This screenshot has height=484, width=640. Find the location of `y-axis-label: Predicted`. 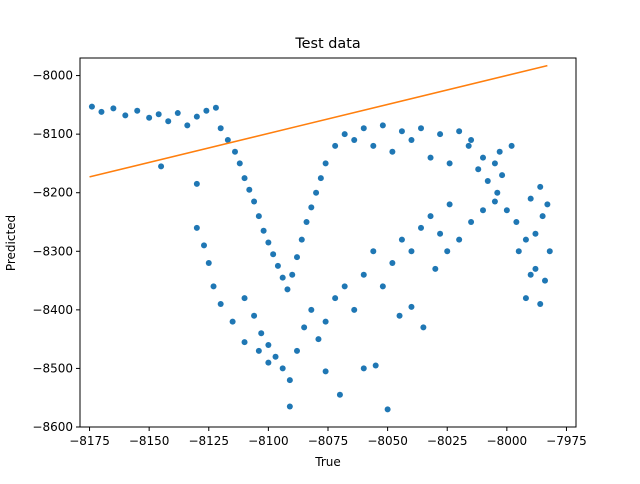

y-axis-label: Predicted is located at coordinates (11, 243).